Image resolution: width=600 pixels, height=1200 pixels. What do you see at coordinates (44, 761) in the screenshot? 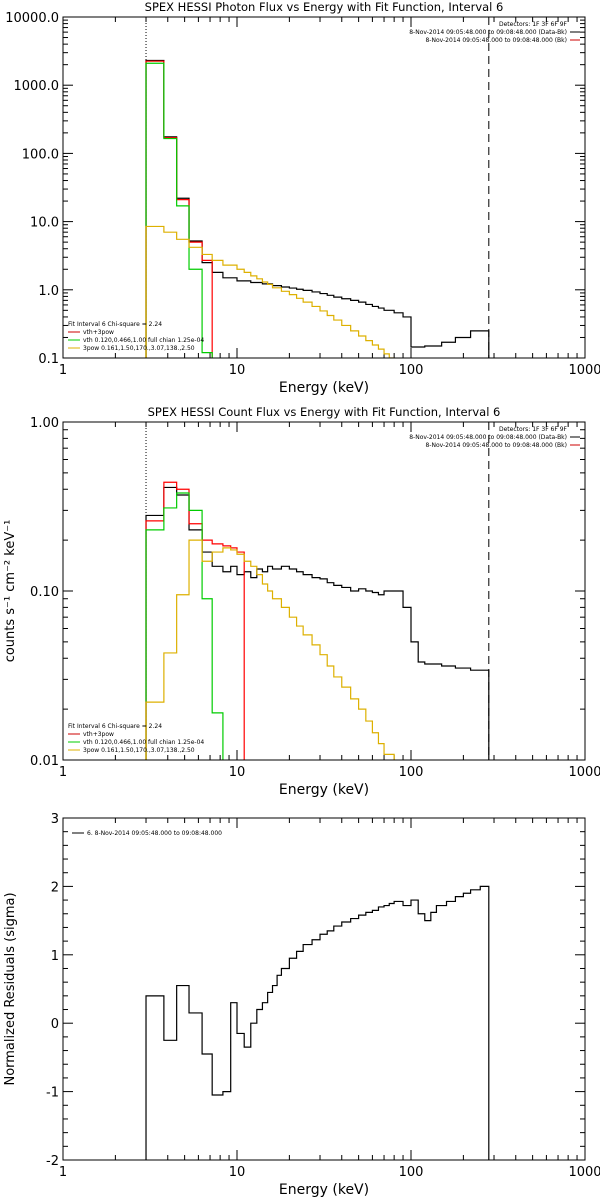
I see `y-tick-label: 0.01` at bounding box center [44, 761].